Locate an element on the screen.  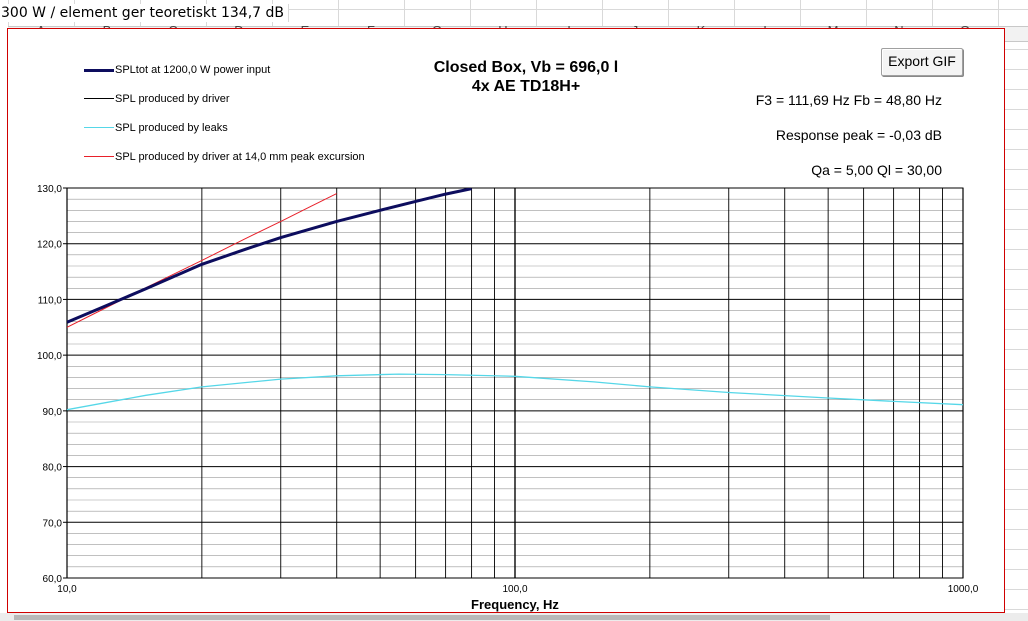
y-tick-label: 70,0 is located at coordinates (53, 523).